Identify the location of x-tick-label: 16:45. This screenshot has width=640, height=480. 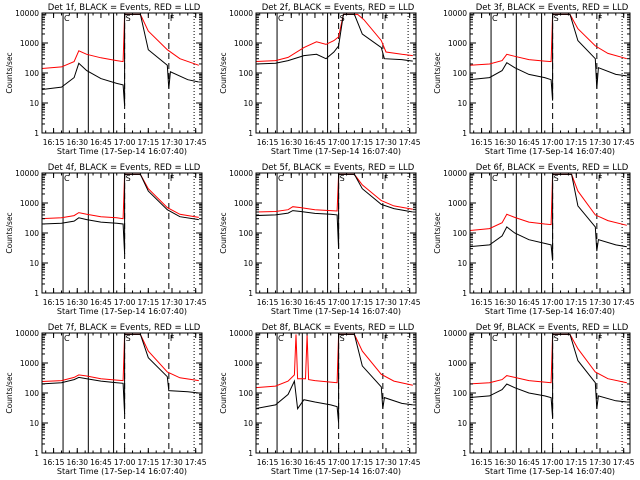
(529, 142).